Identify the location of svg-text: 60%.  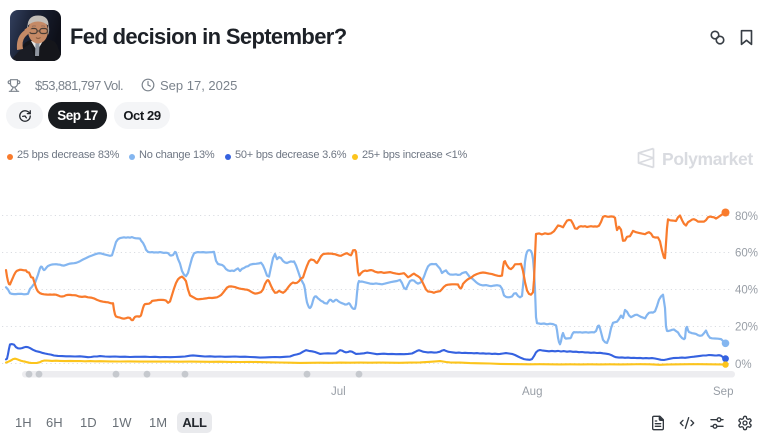
(746, 254).